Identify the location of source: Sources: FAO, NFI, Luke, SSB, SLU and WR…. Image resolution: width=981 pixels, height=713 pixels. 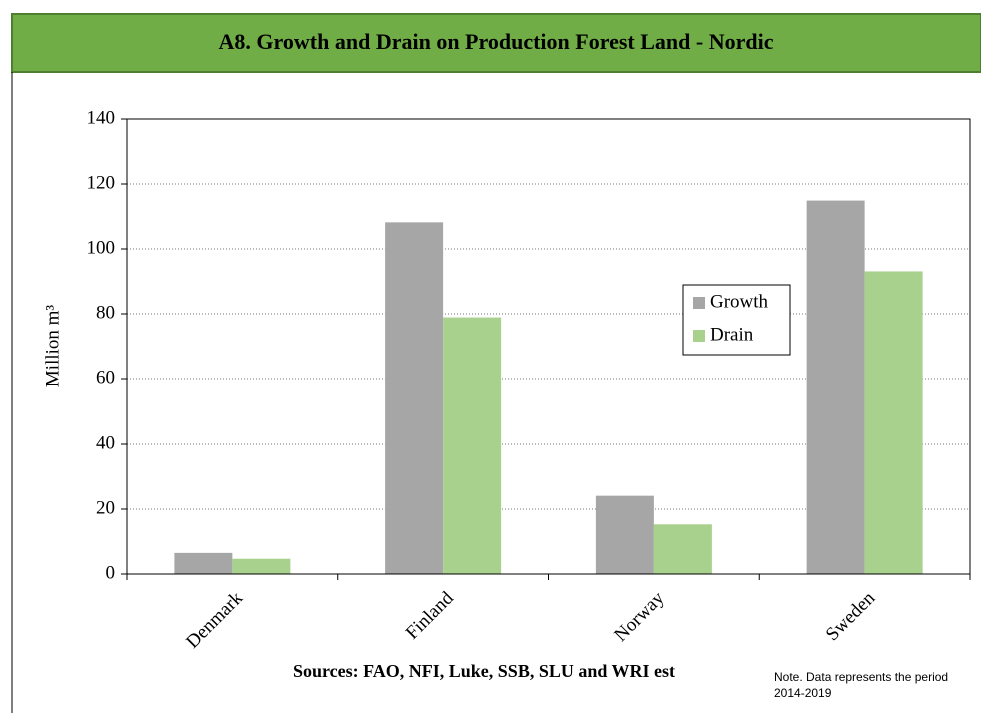
(484, 671).